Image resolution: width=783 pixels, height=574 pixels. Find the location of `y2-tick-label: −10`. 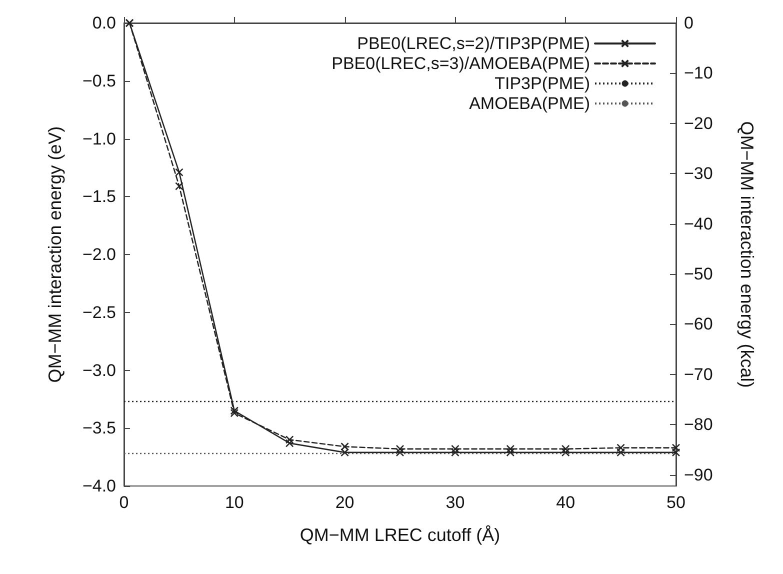

y2-tick-label: −10 is located at coordinates (698, 73).